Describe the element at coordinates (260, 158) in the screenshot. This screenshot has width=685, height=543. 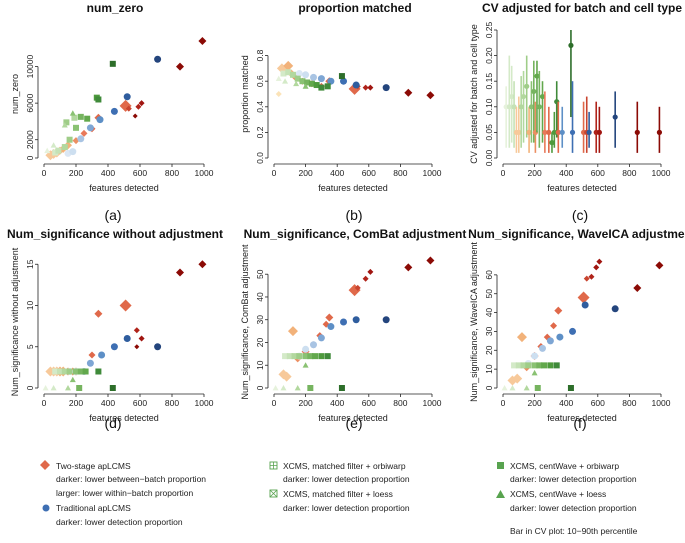
I see `y-tick-label: 0.0` at that location.